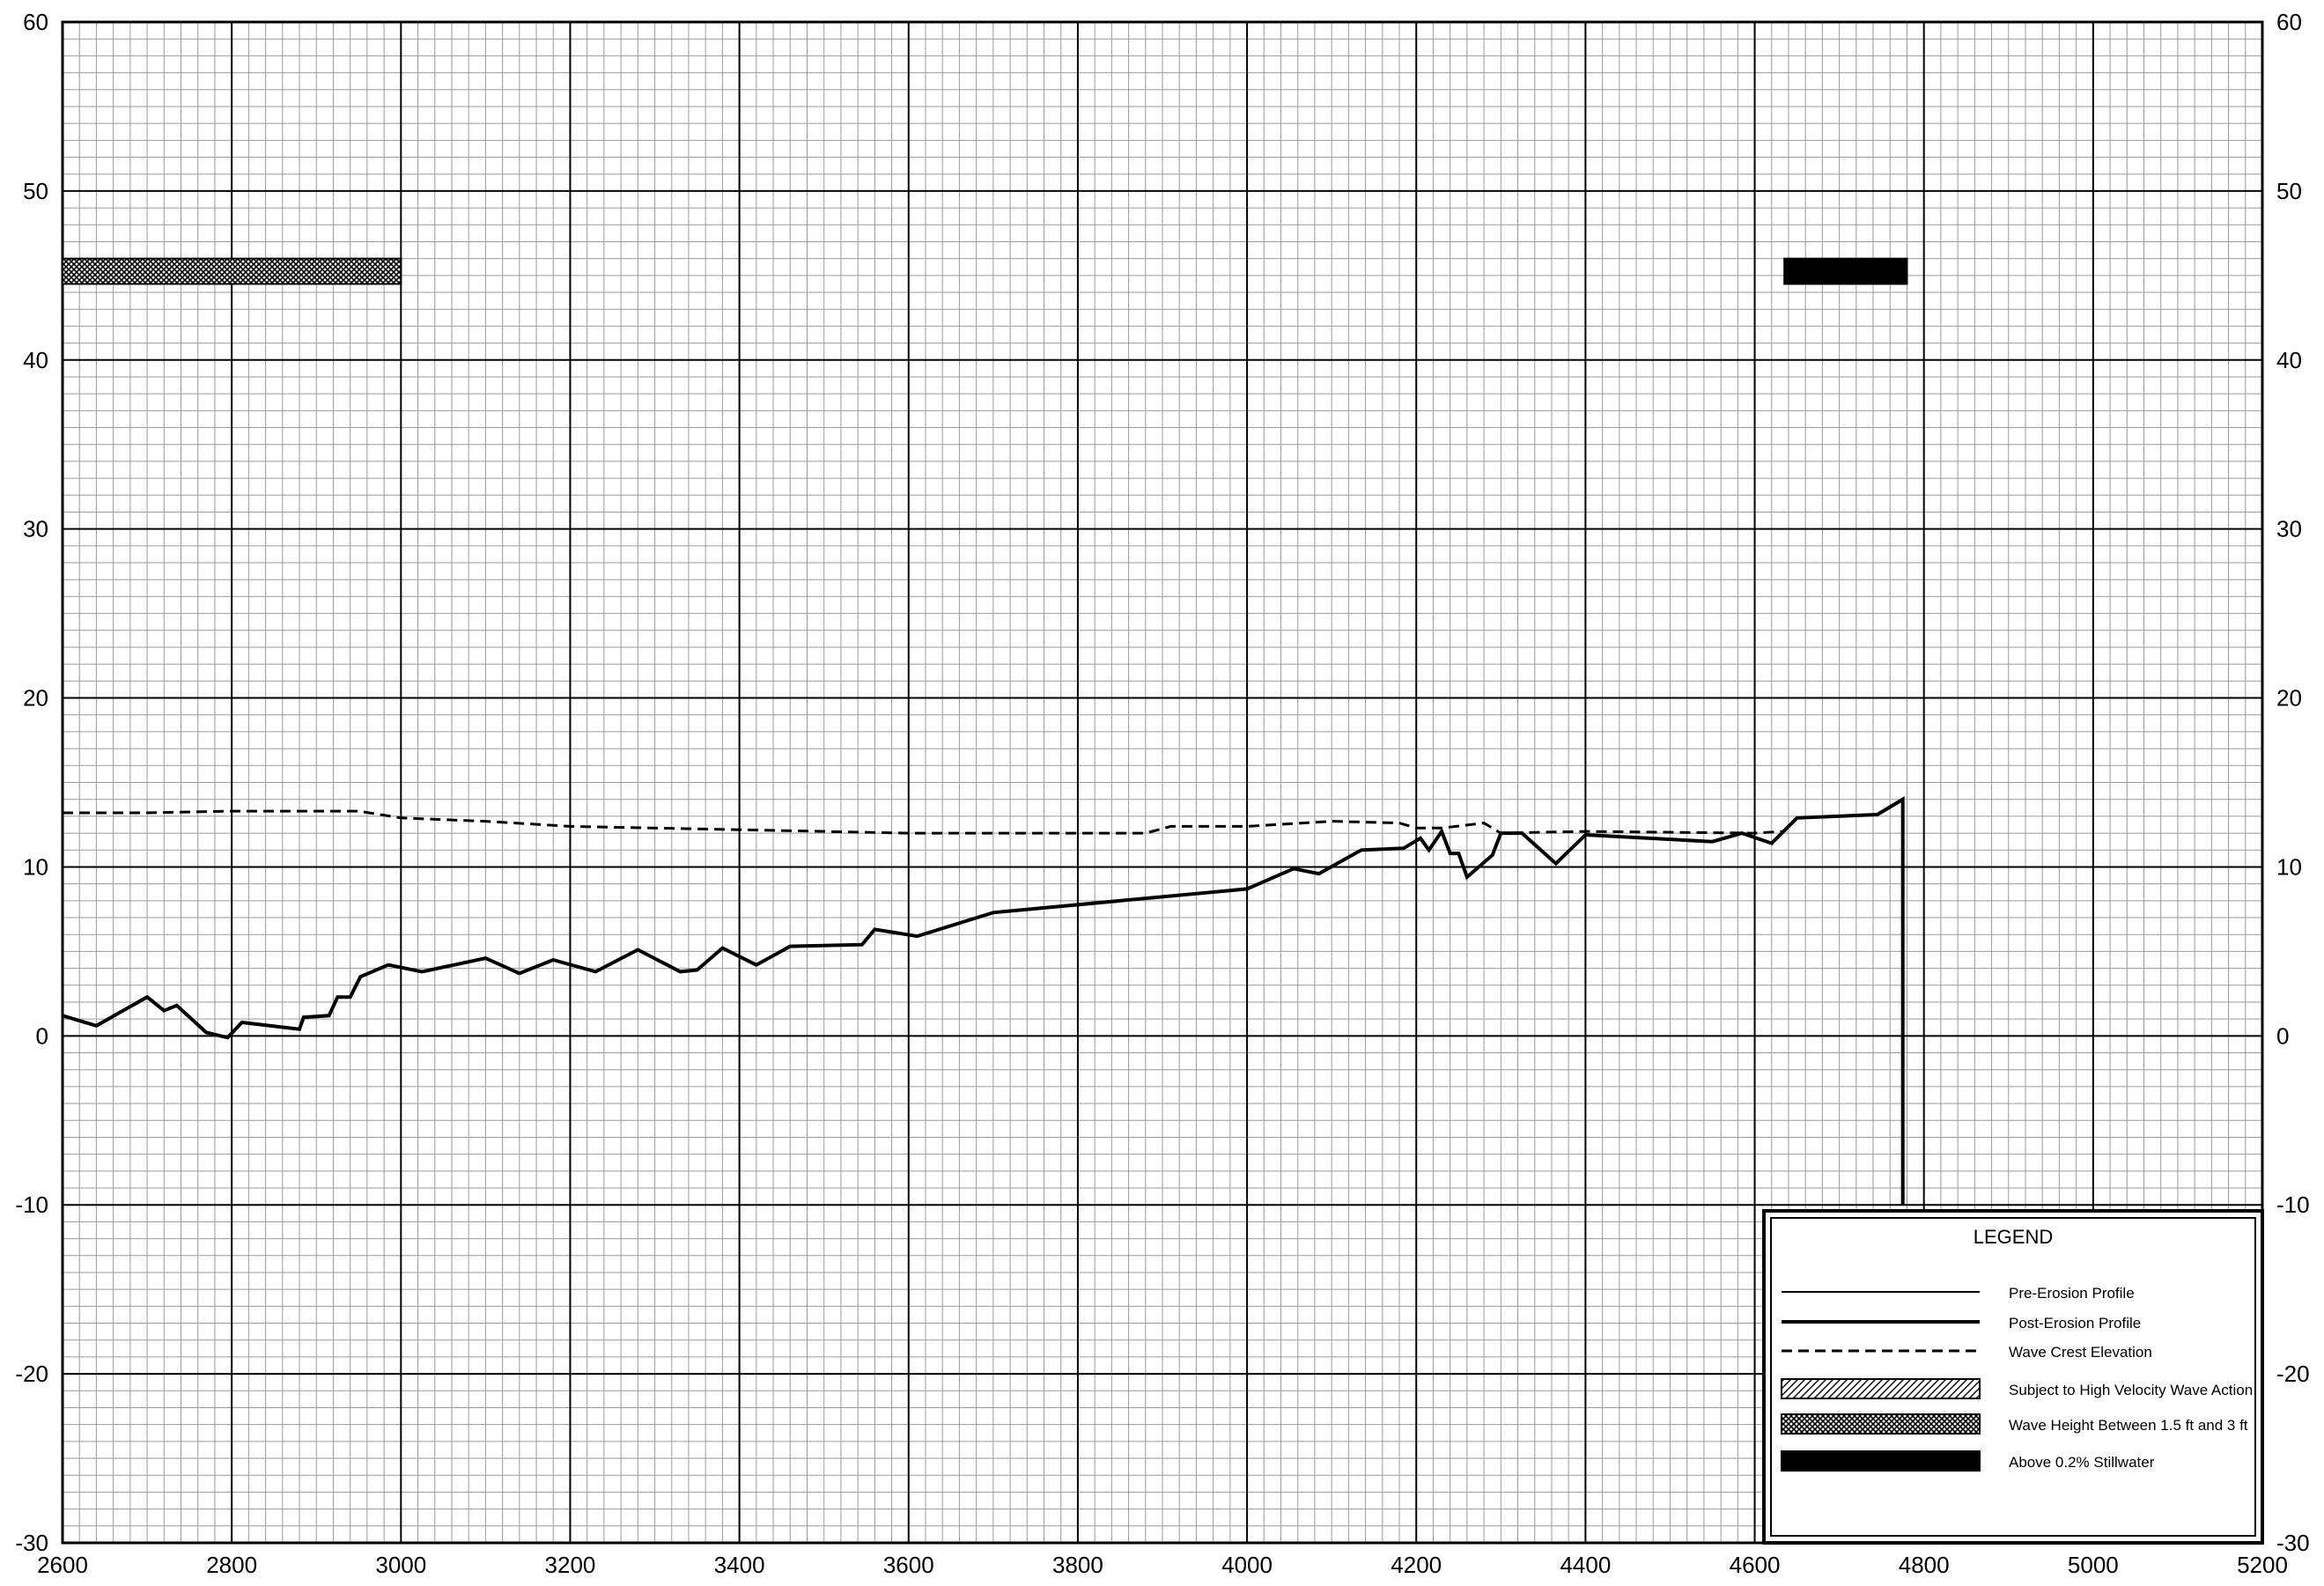 This screenshot has height=1586, width=2324. I want to click on legend-label: Subject to High Velocity Wave Action, so click(2131, 1390).